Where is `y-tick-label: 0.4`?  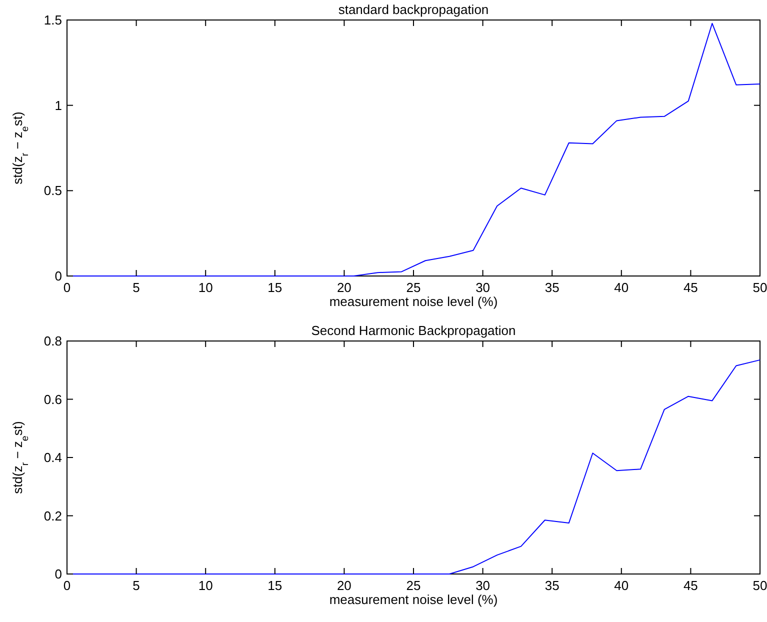 y-tick-label: 0.4 is located at coordinates (53, 457).